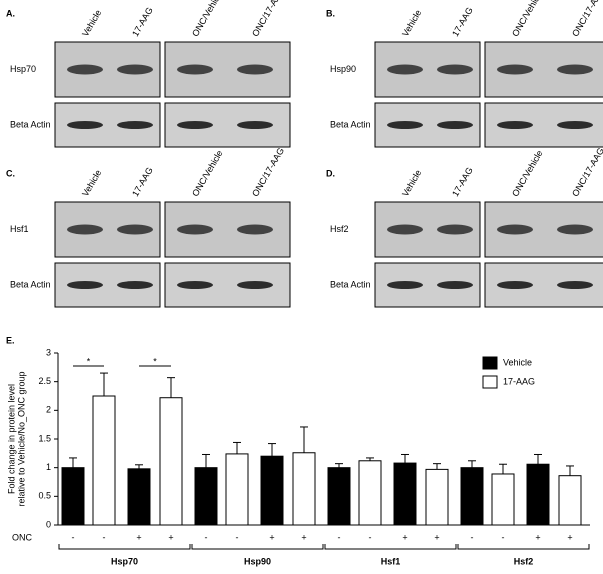 This screenshot has height=574, width=603. What do you see at coordinates (22, 537) in the screenshot?
I see `onc-label: ONC` at bounding box center [22, 537].